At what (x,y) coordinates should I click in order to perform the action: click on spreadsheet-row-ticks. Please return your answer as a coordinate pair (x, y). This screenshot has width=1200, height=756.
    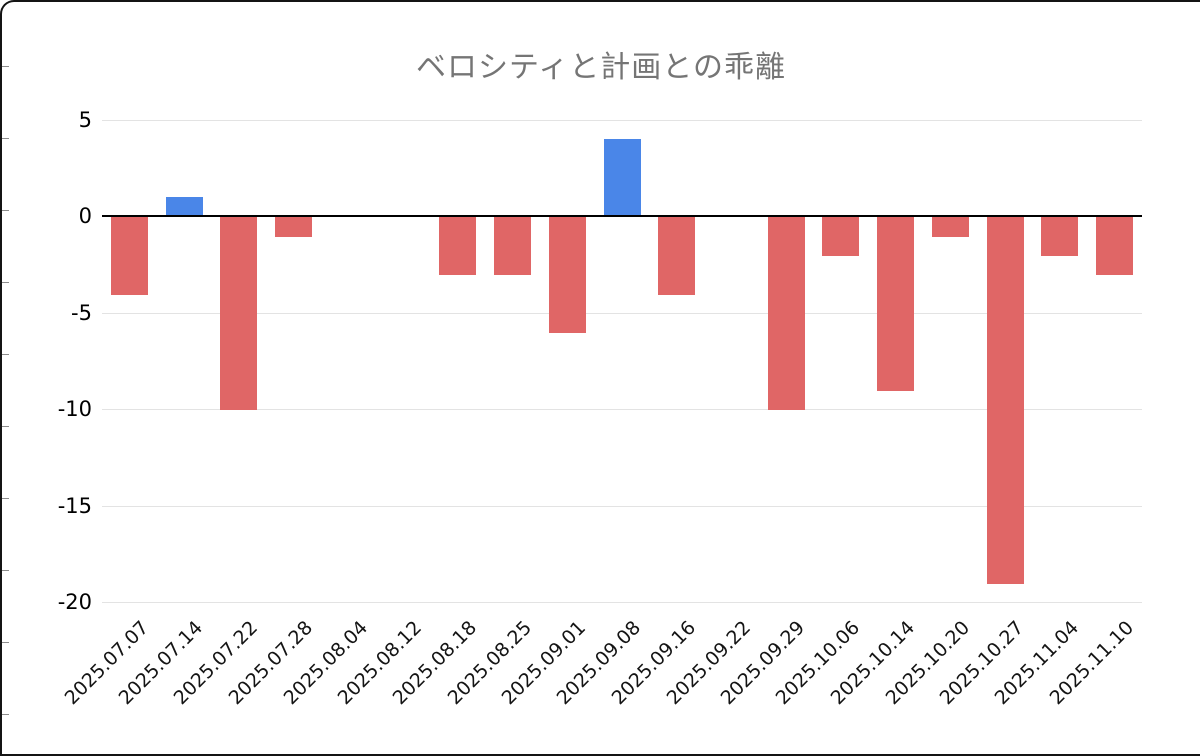
    Looking at the image, I should click on (5, 400).